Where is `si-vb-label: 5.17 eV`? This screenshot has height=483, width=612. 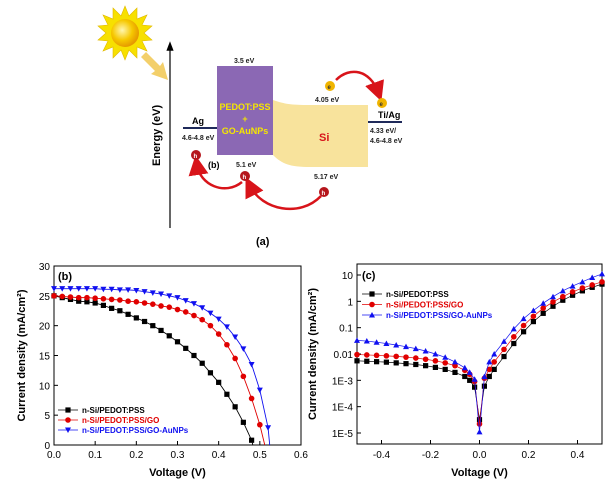
si-vb-label: 5.17 eV is located at coordinates (326, 177).